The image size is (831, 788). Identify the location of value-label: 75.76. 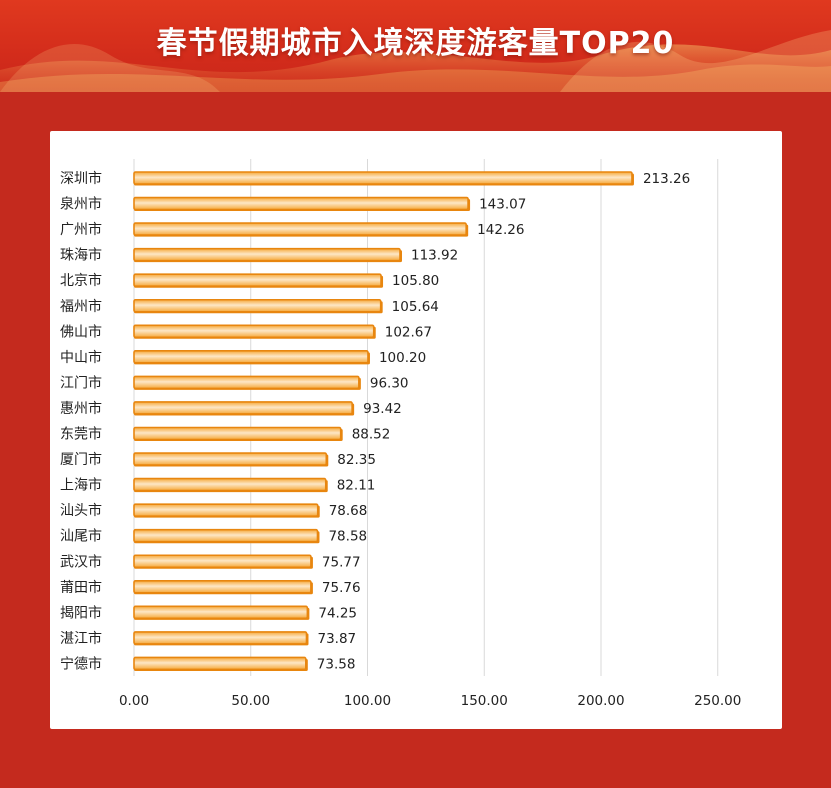
(341, 588).